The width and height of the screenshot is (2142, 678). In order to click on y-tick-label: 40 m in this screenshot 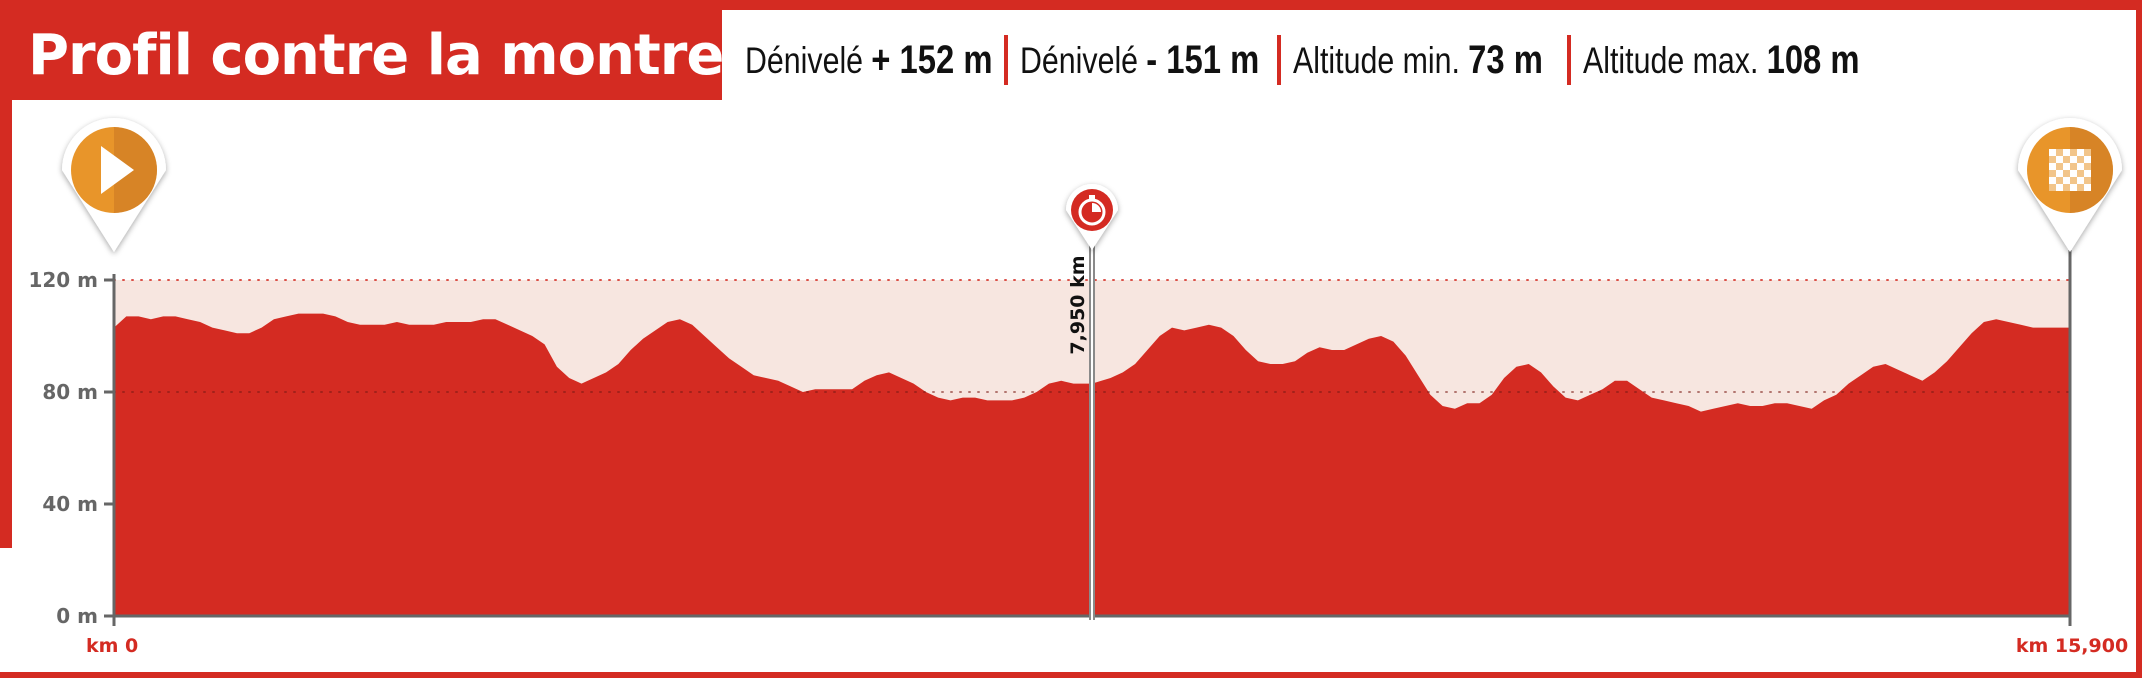, I will do `click(70, 504)`.